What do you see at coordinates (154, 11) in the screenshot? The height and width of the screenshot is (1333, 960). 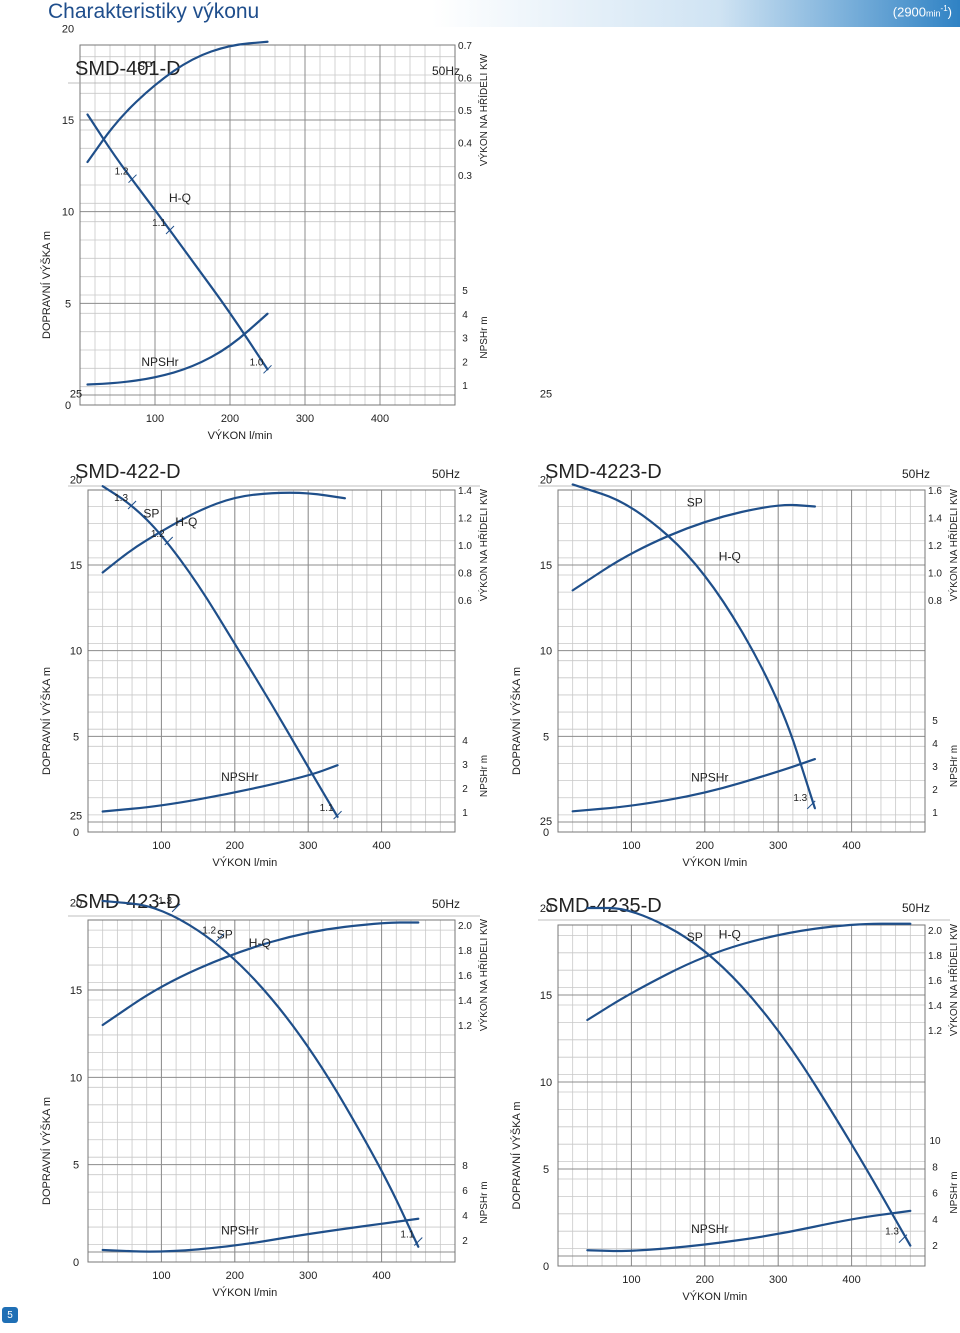 I see `page-title: Charakteristiky výkonu` at bounding box center [154, 11].